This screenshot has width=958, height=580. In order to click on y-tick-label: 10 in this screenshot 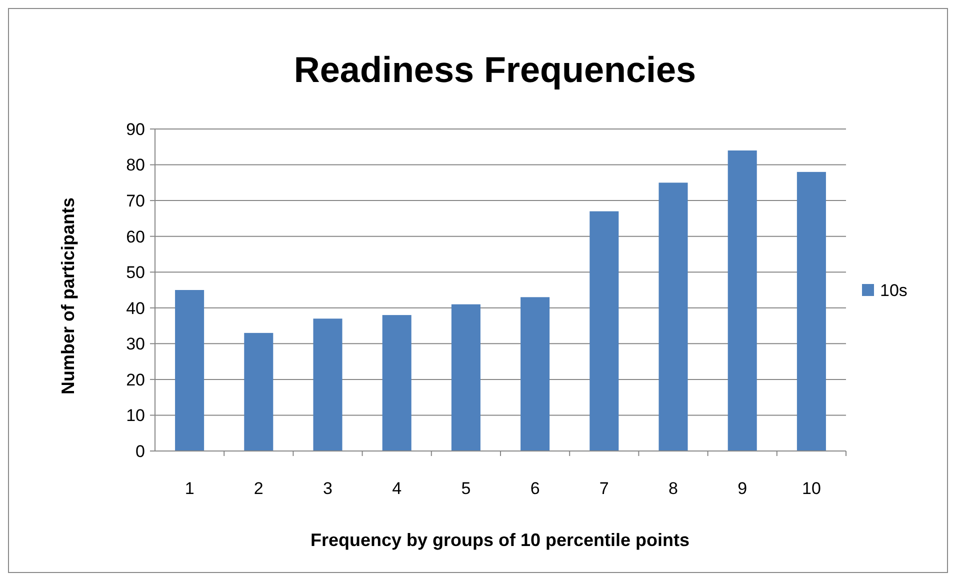, I will do `click(135, 416)`.